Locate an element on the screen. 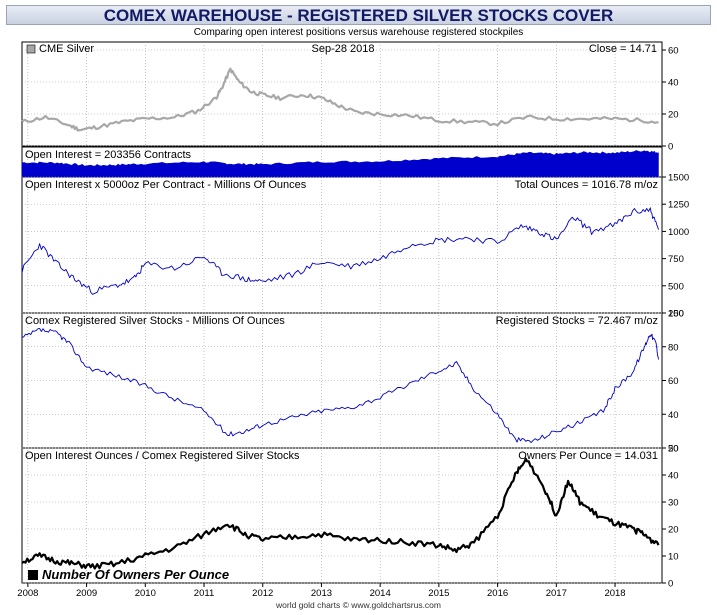 The image size is (717, 615). panel-readout-open_interest_ounces: Total Ounces = 1016.78 m/oz is located at coordinates (586, 185).